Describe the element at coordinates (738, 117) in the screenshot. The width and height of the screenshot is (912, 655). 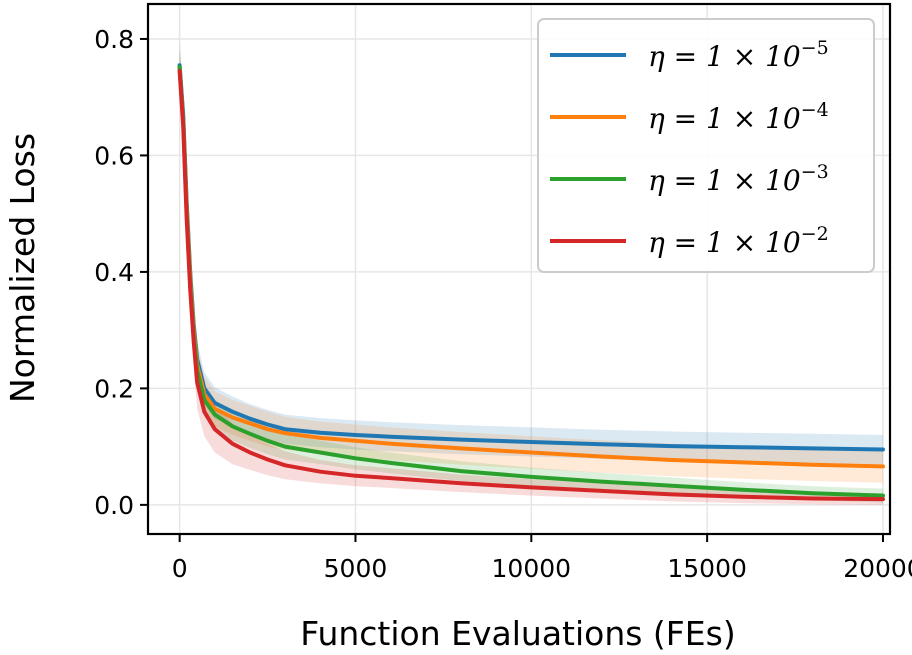
I see `legend-label-2: η = 1 × 10−4` at that location.